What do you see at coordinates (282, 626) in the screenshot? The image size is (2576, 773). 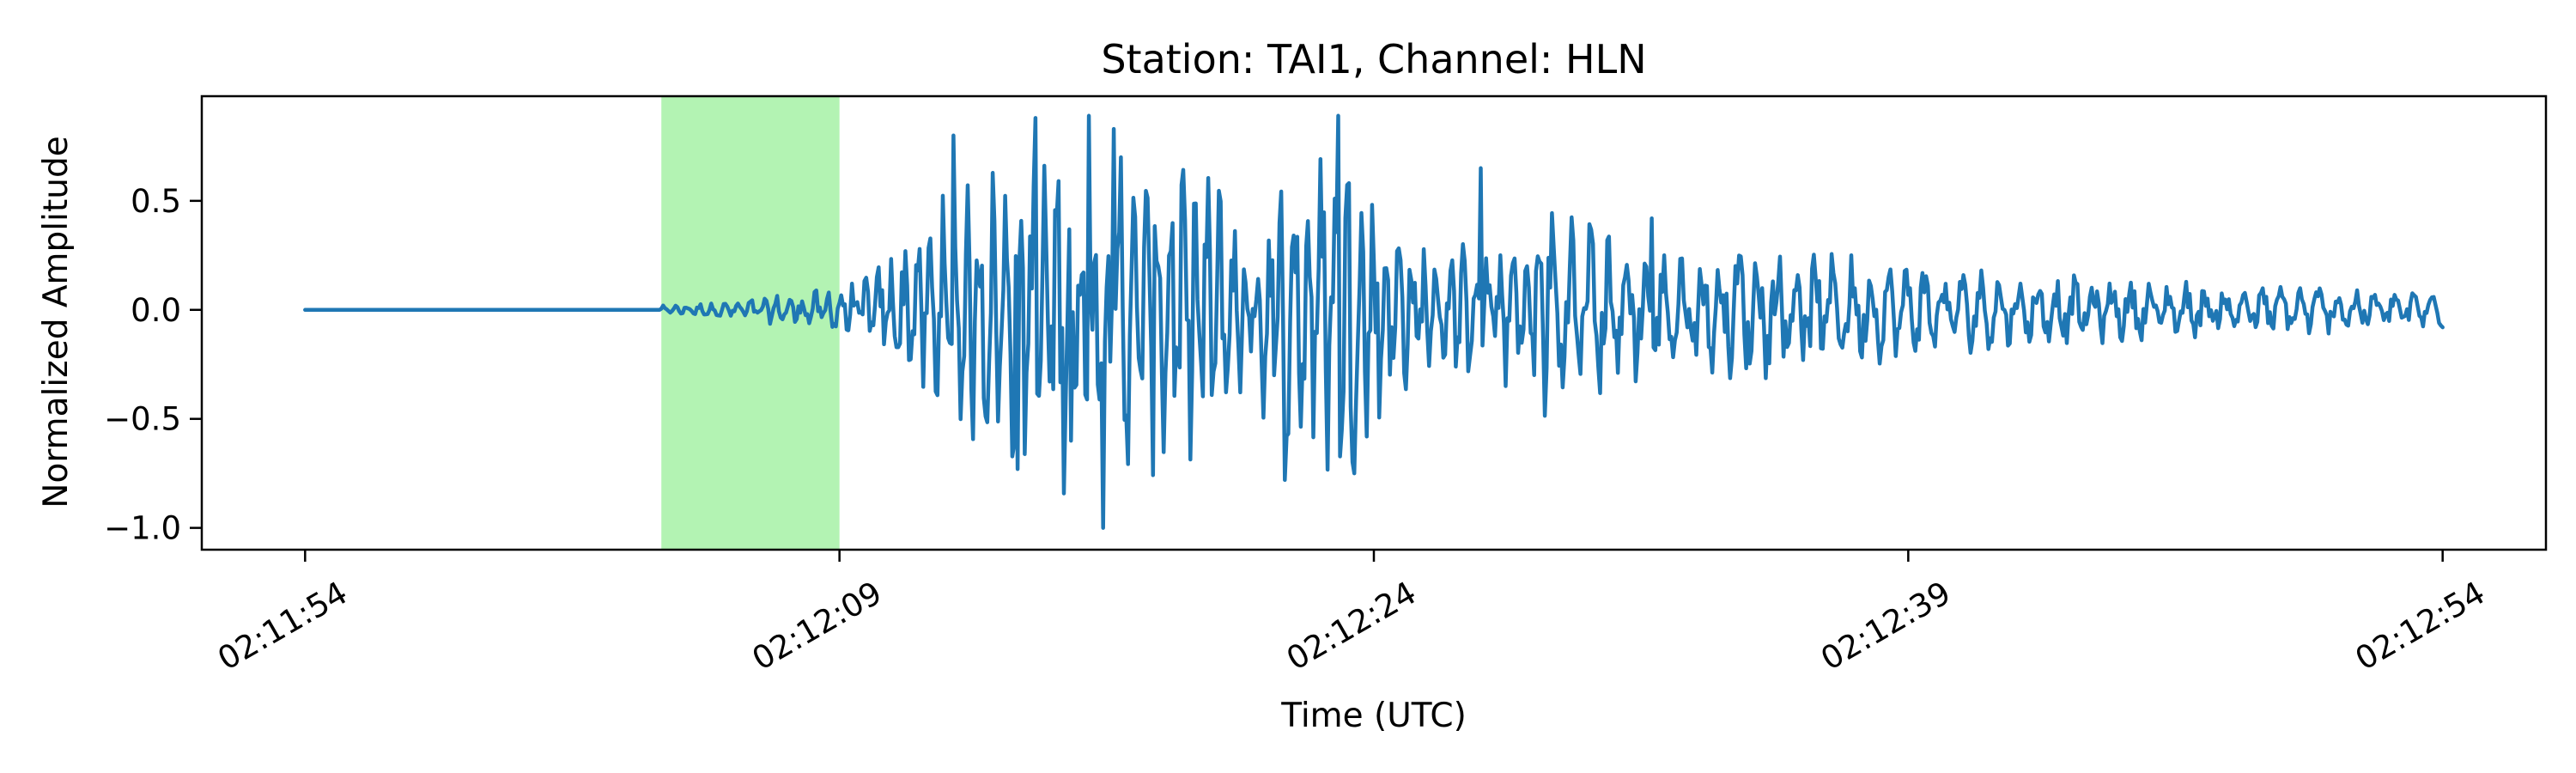 I see `x-tick-label: 02:11:54` at bounding box center [282, 626].